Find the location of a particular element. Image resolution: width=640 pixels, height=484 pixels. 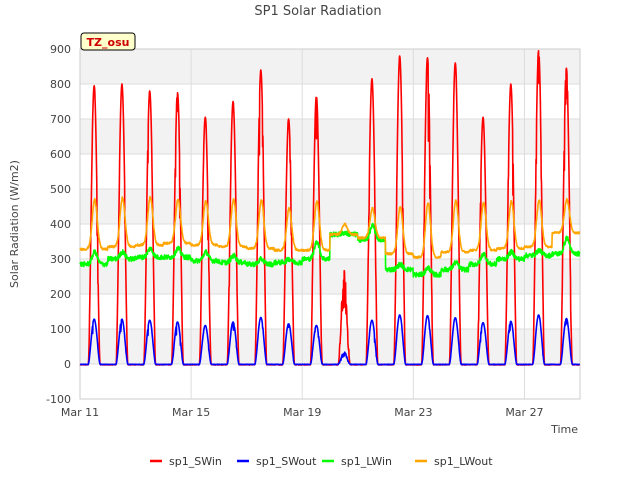

x-axis: Mar 11 Mar 15 Mar 19 Mar 23 Mar 27 is located at coordinates (302, 412).